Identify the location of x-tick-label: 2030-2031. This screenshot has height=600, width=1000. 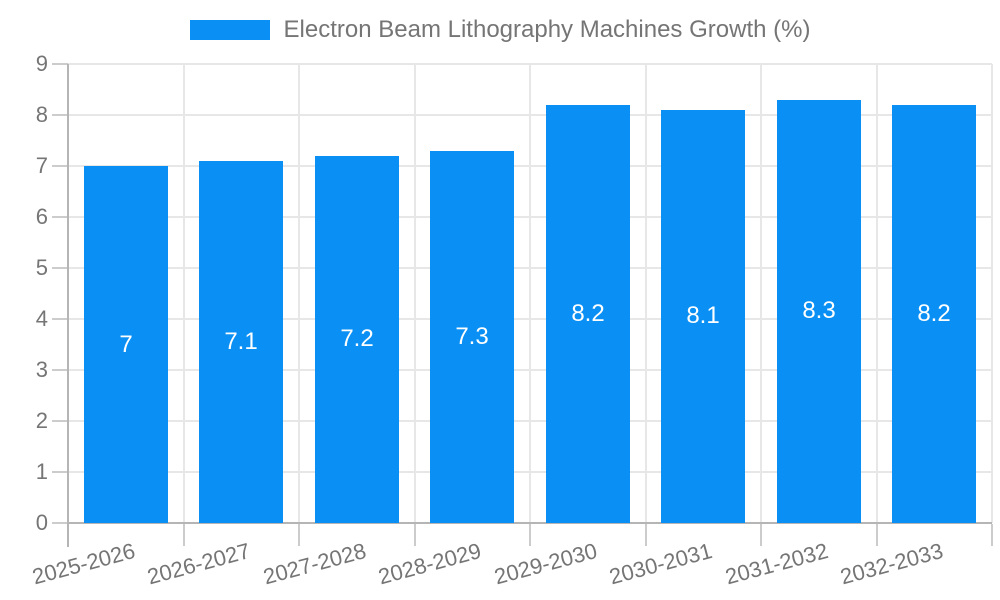
(660, 564).